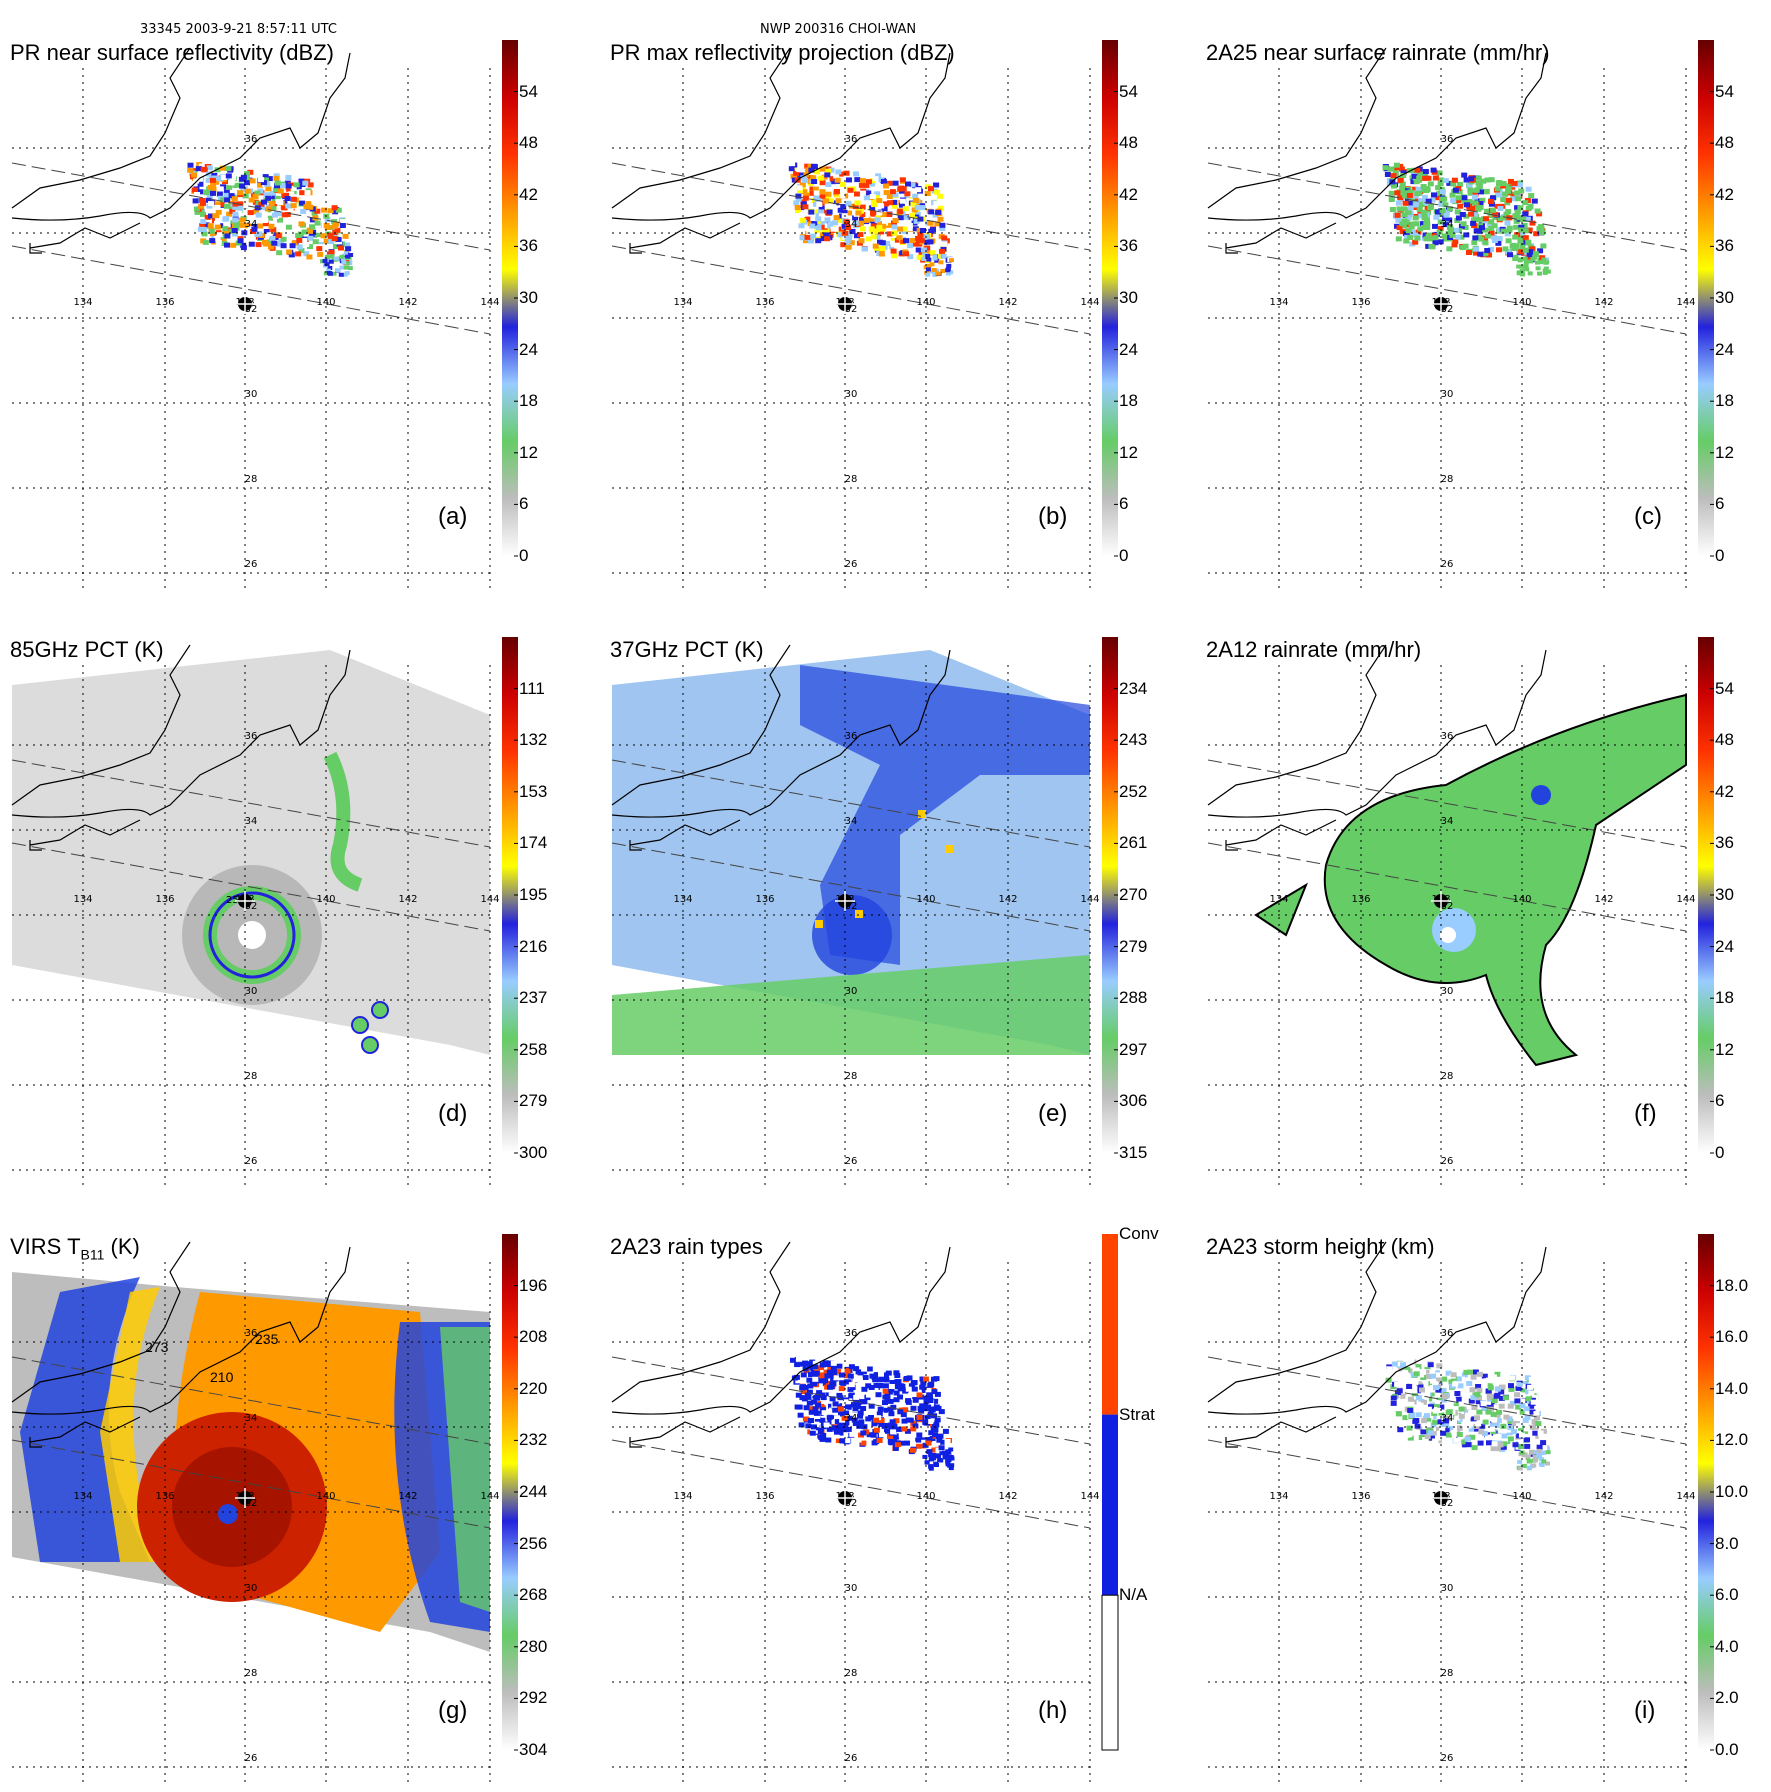 The image size is (1771, 1792). I want to click on map-plot-c: 134136138140142144262830323436, so click(1460, 316).